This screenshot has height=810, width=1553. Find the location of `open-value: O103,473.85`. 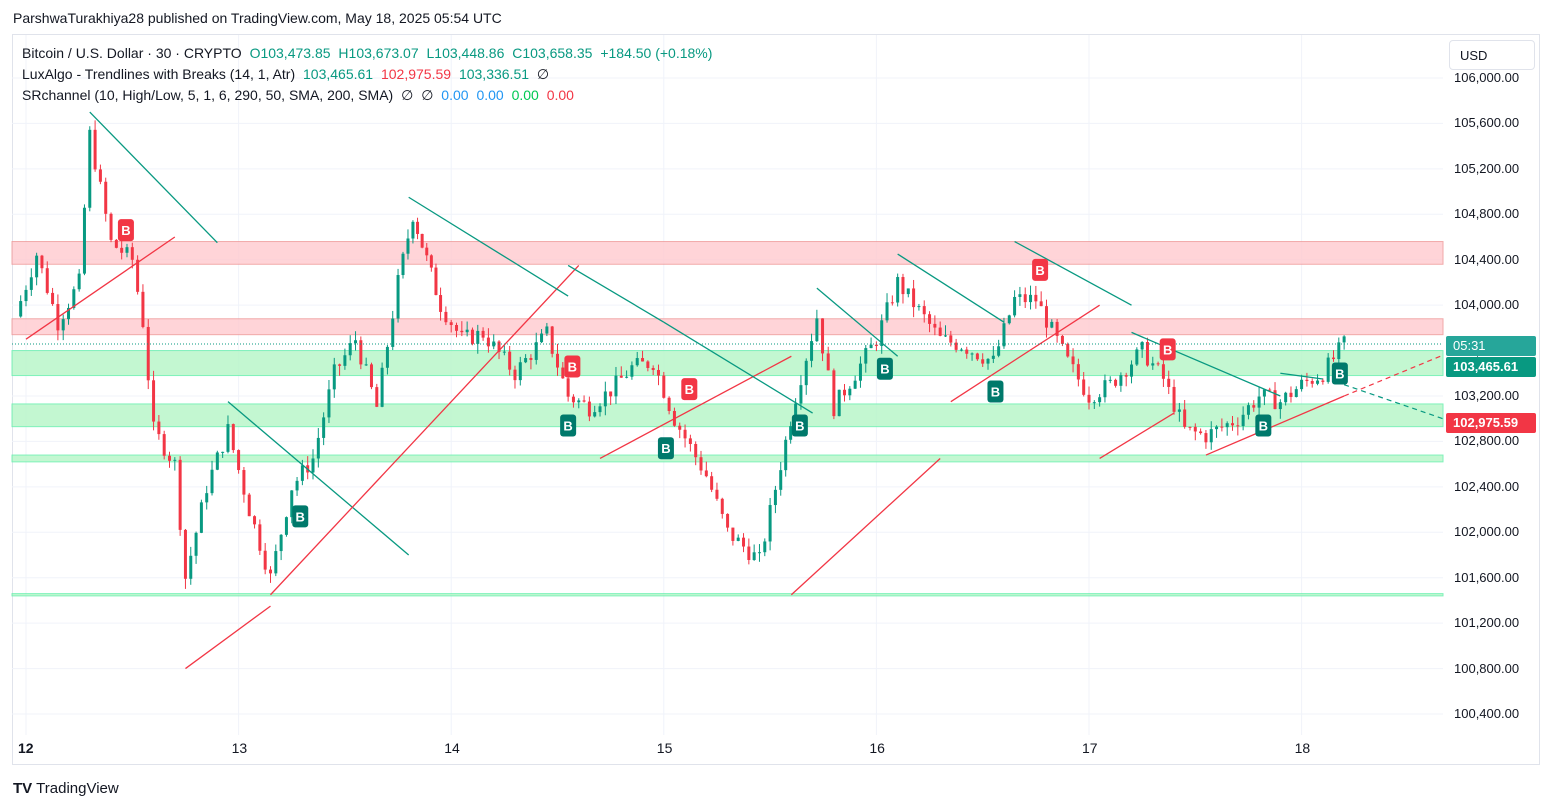

open-value: O103,473.85 is located at coordinates (290, 53).